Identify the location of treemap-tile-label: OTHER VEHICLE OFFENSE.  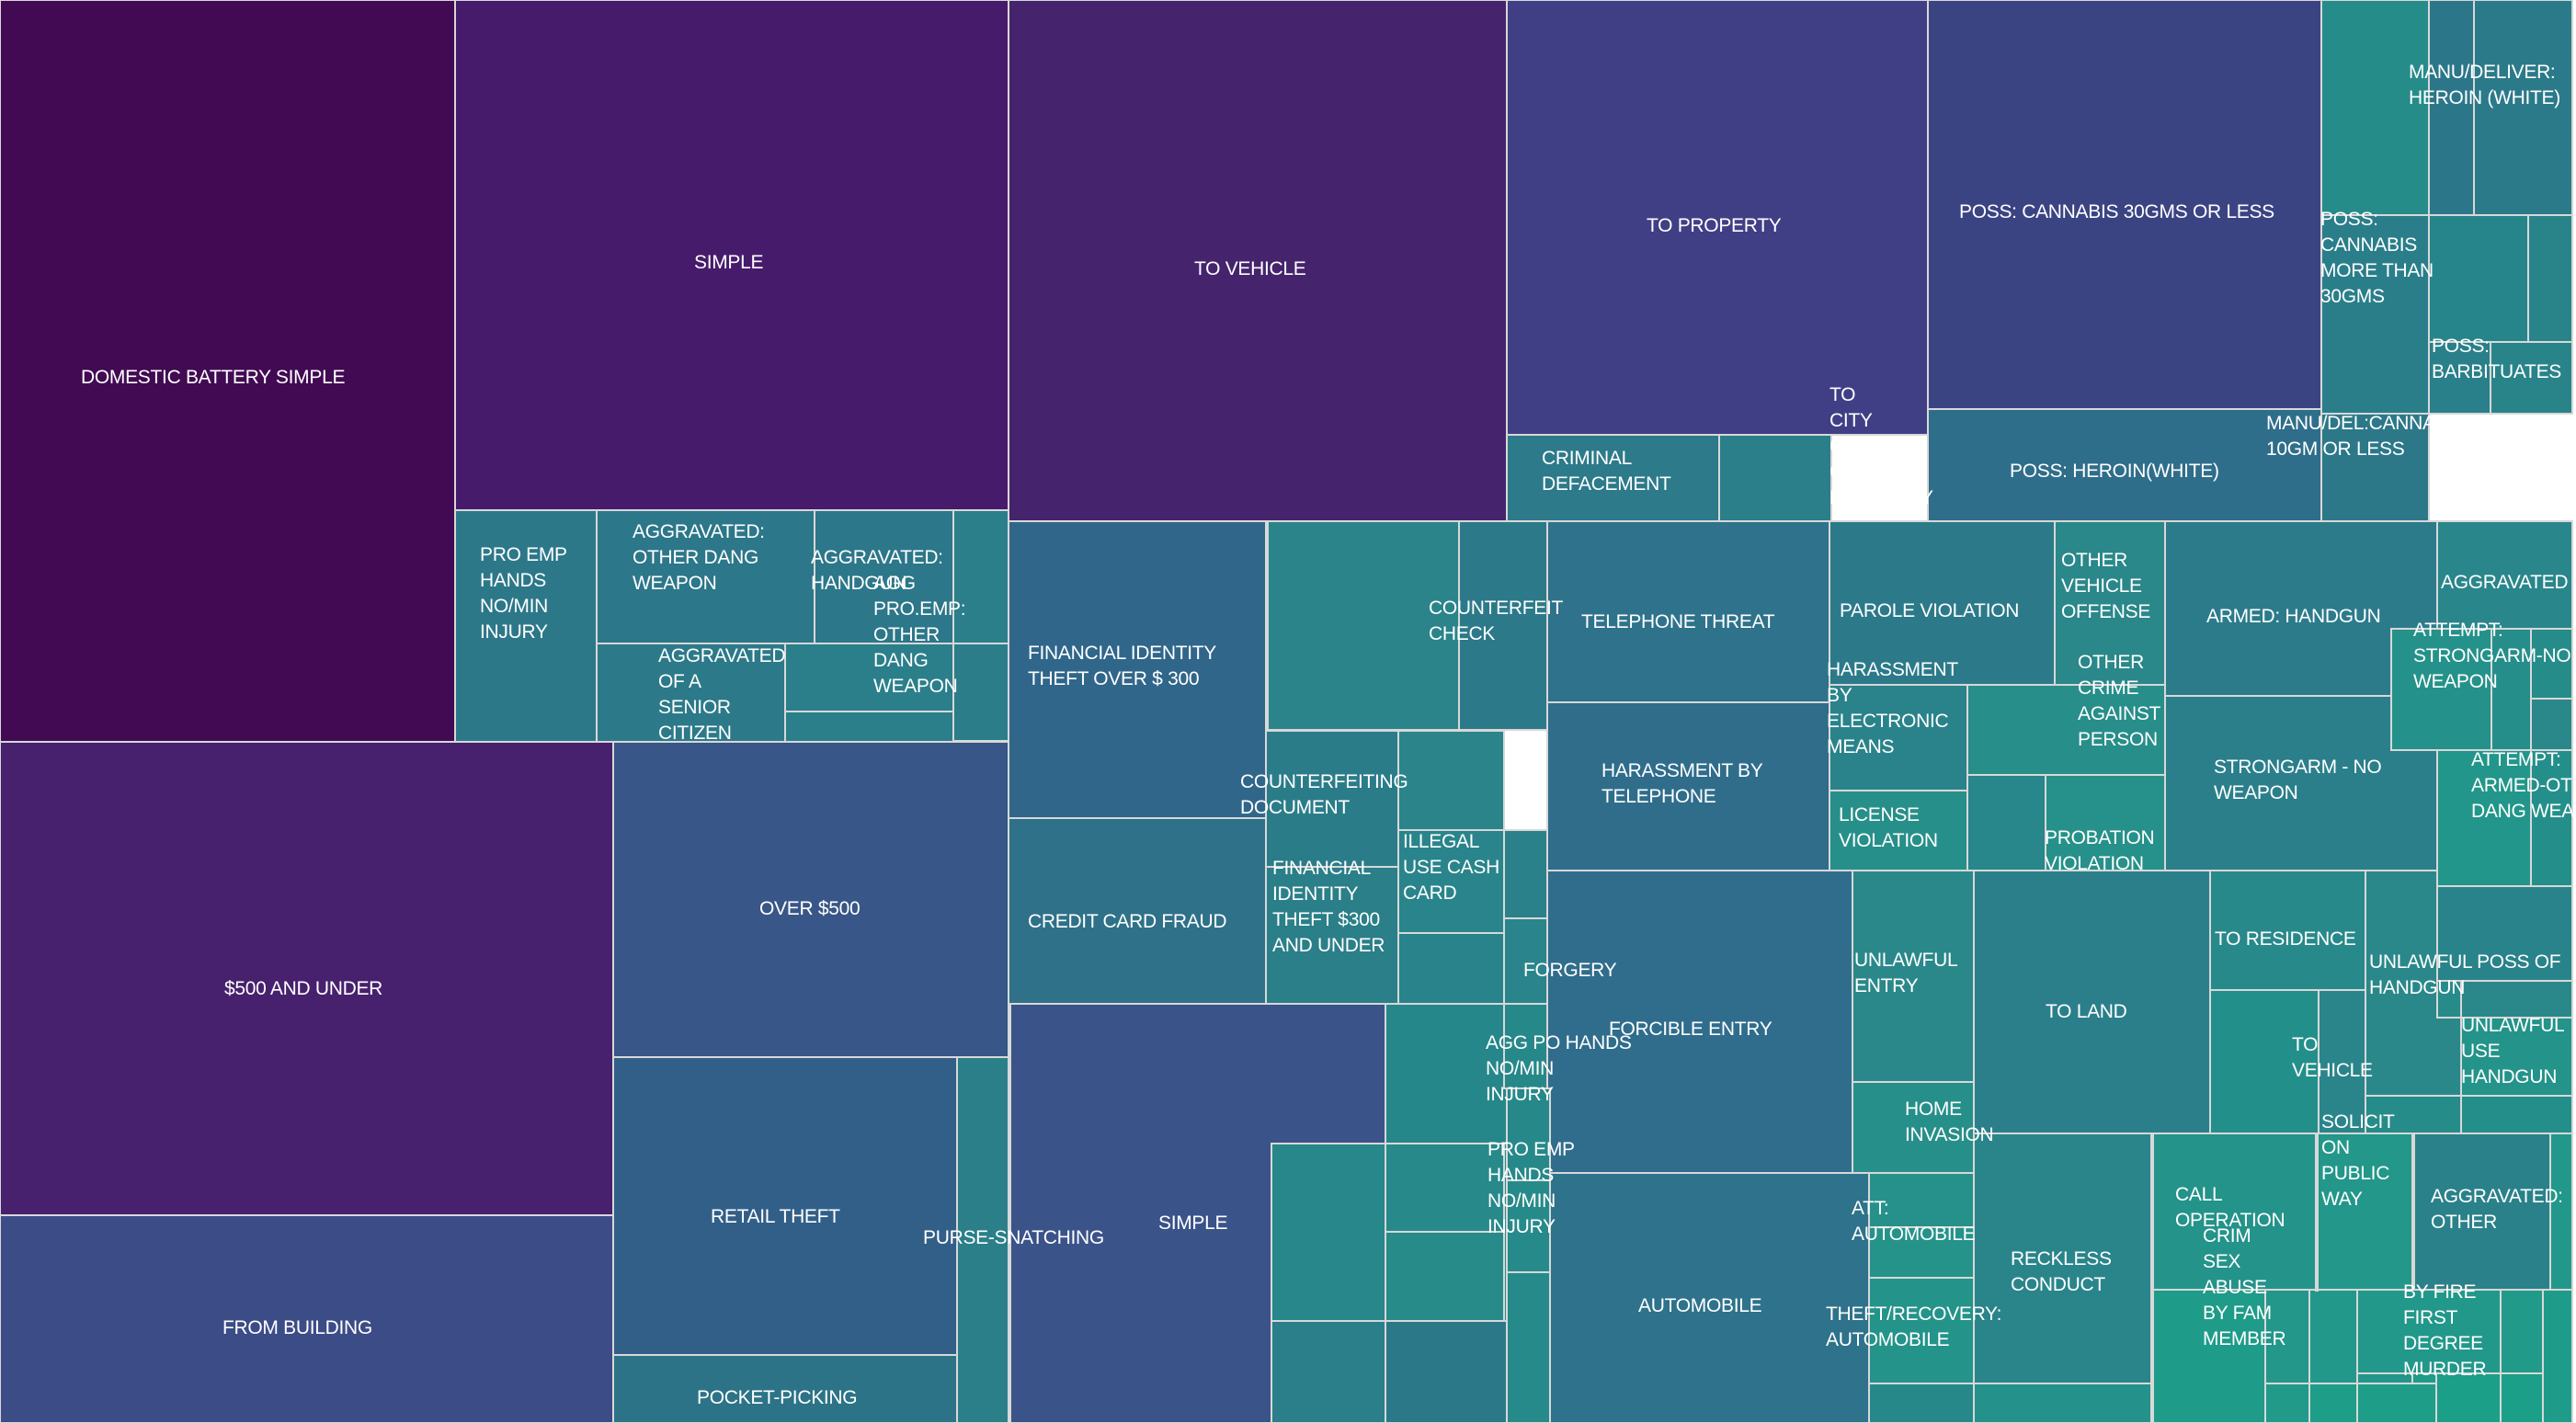
(2105, 586).